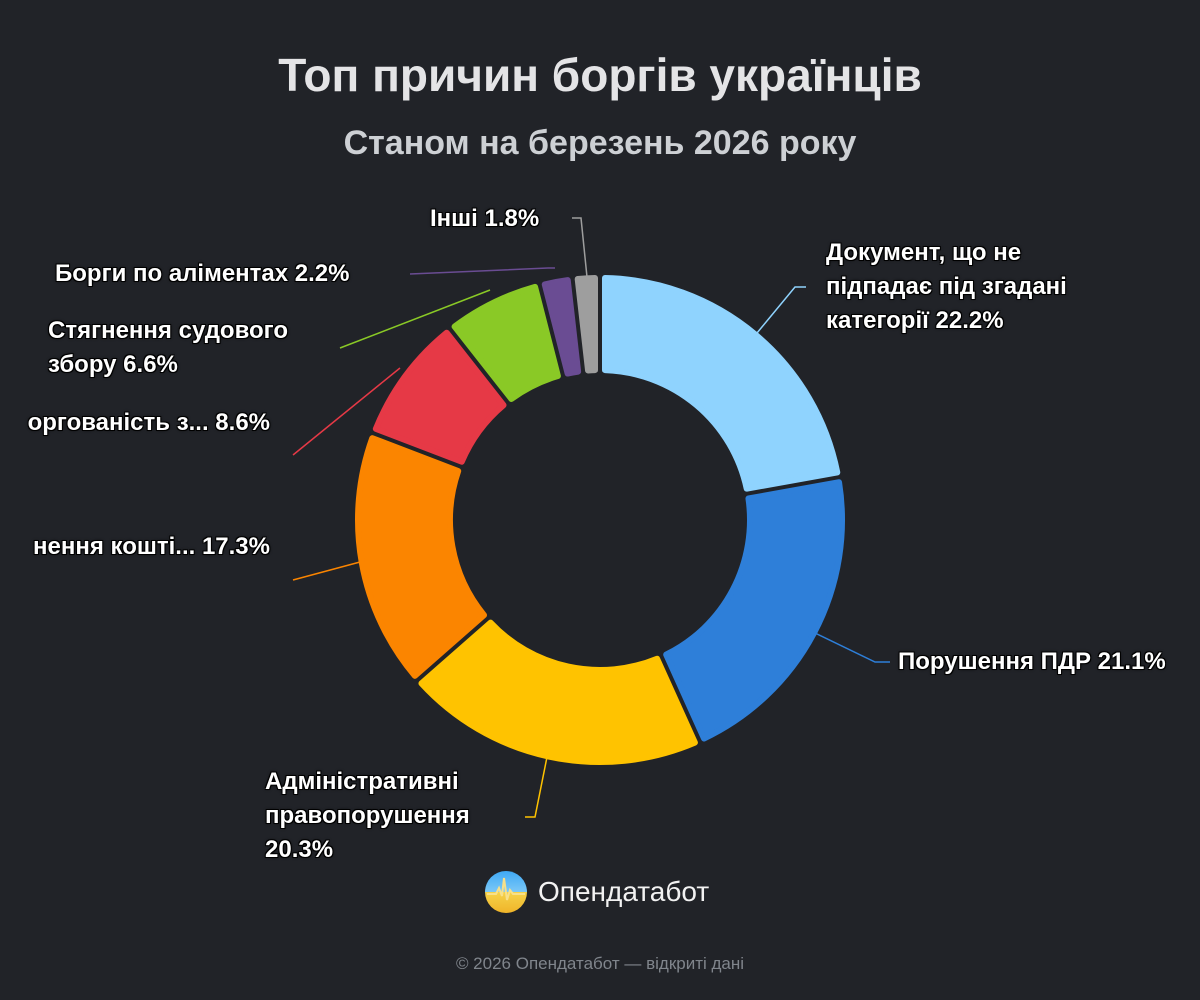 The image size is (1200, 1000). I want to click on label-line: оргованість з... 8.6%, so click(148, 422).